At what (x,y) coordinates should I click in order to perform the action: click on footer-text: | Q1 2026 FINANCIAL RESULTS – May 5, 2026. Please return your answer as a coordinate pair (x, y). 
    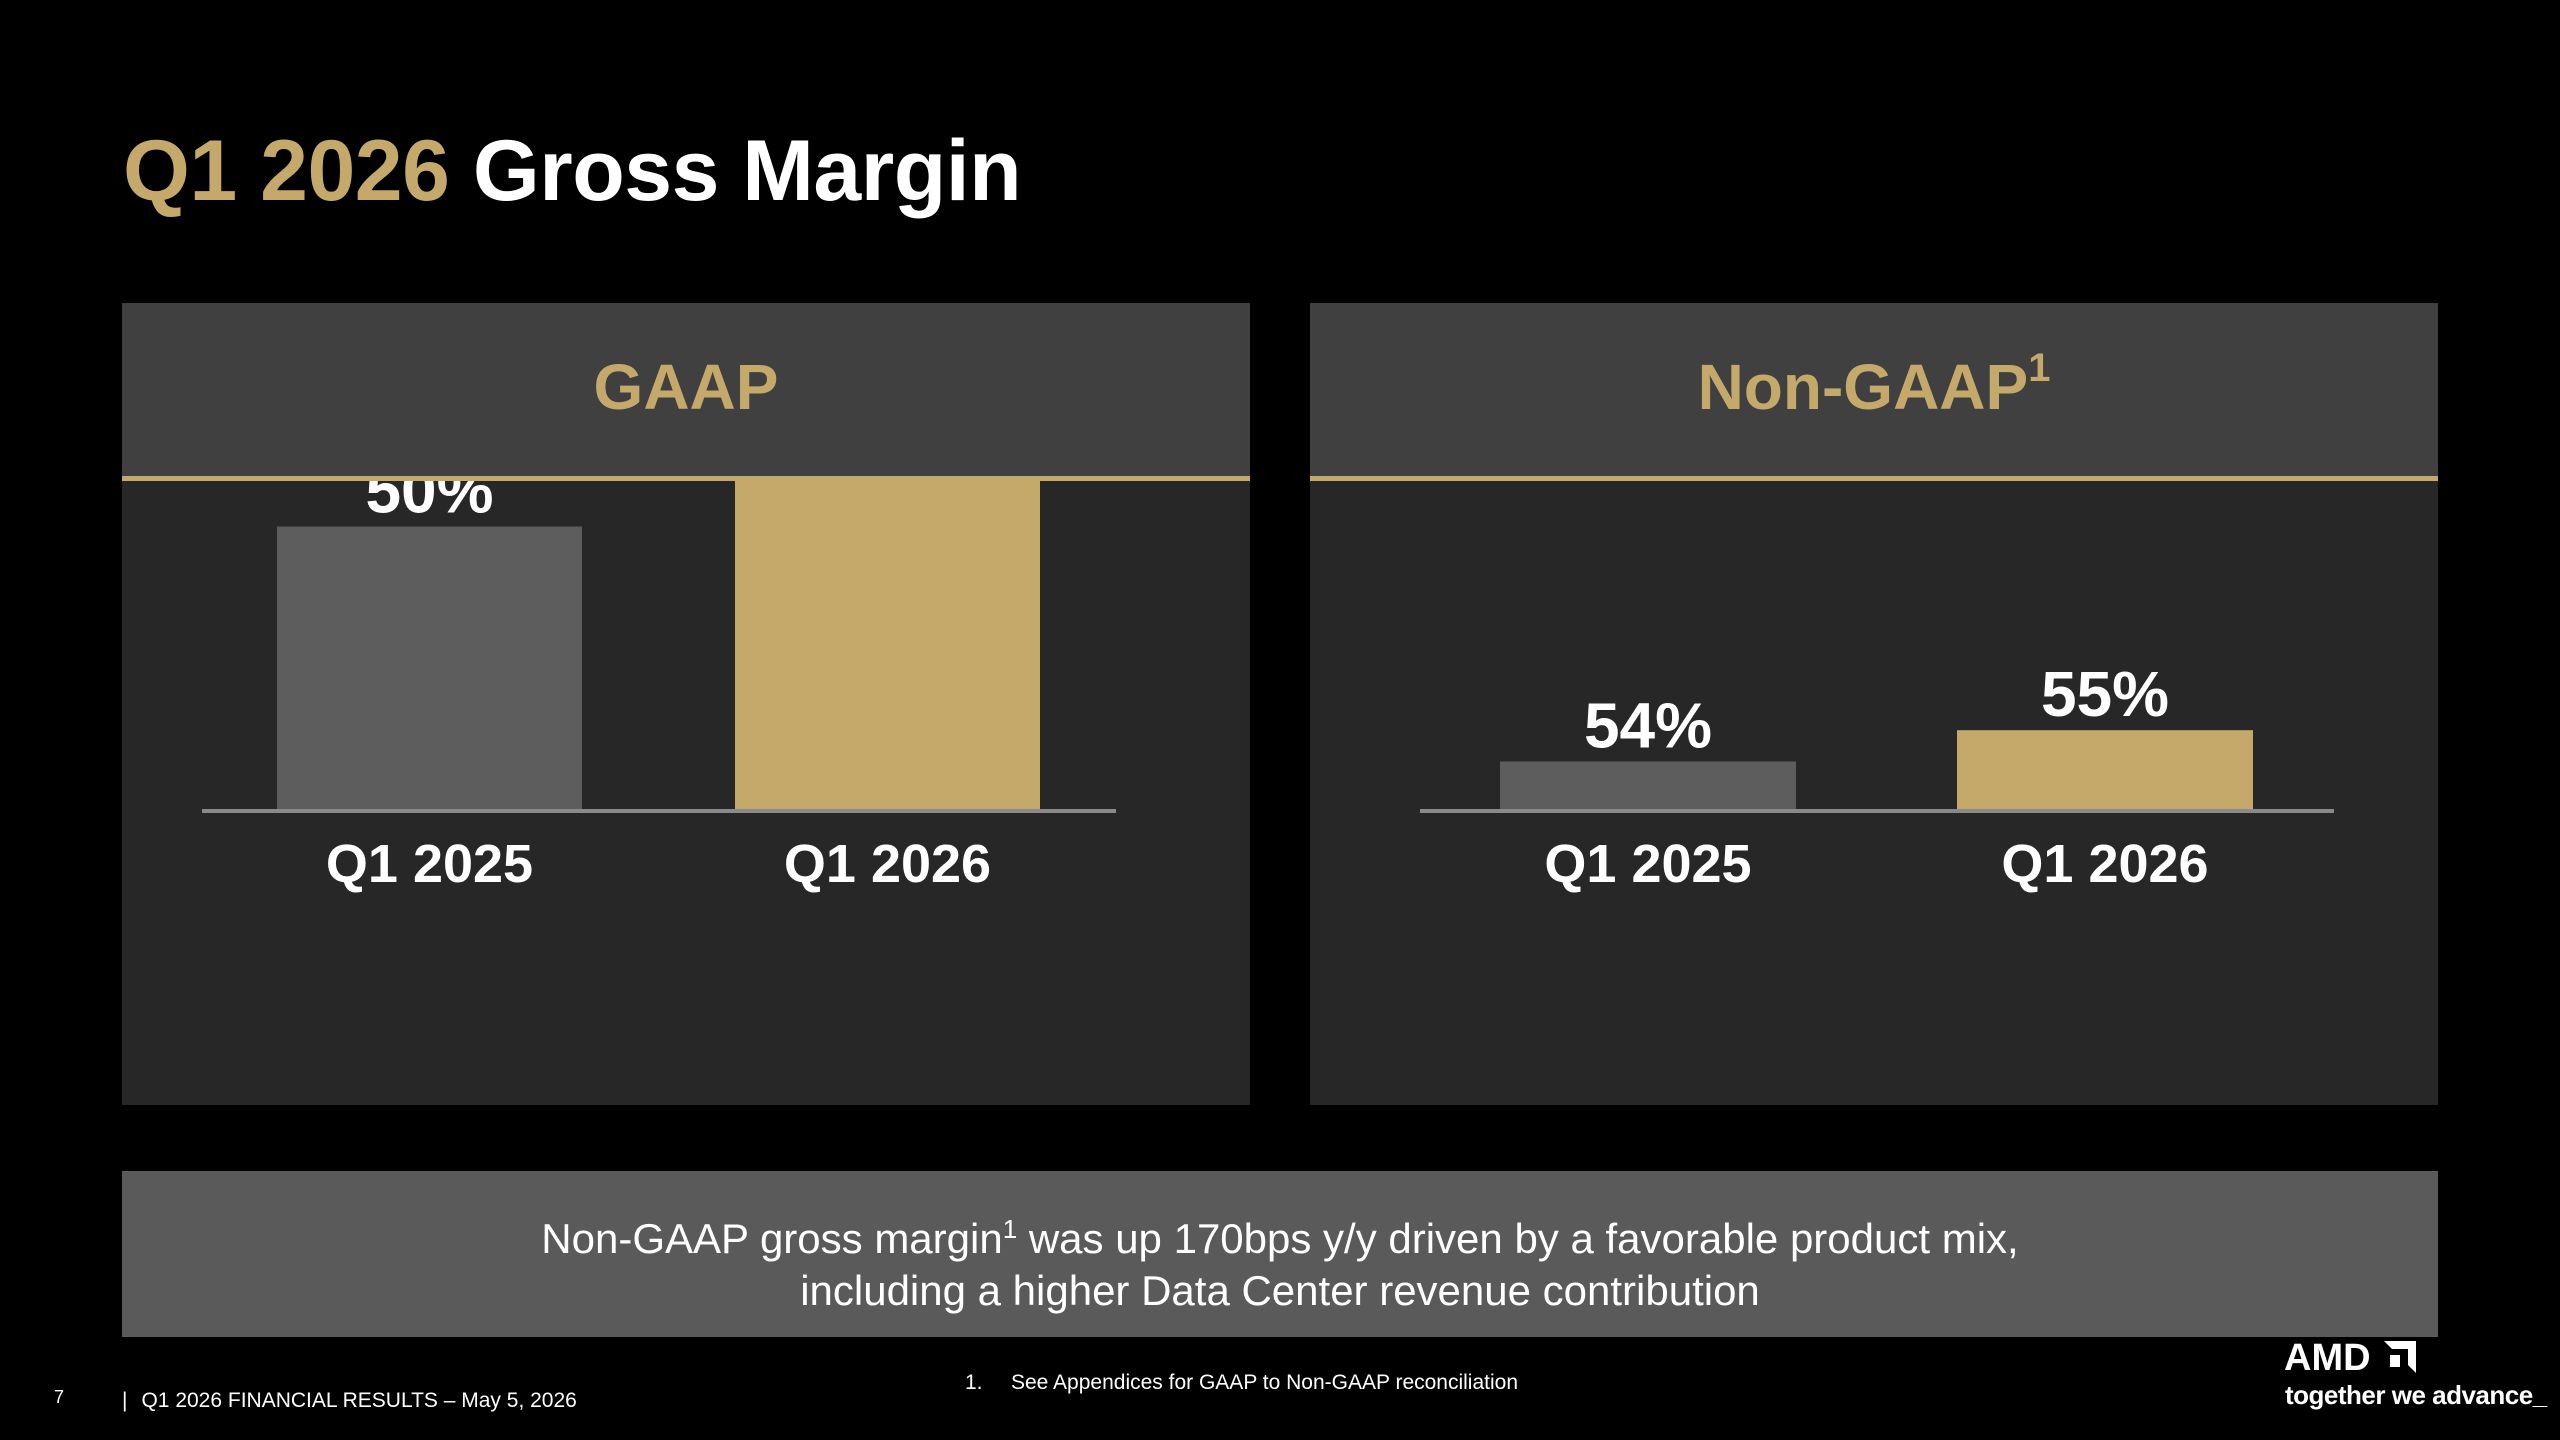
    Looking at the image, I should click on (349, 1401).